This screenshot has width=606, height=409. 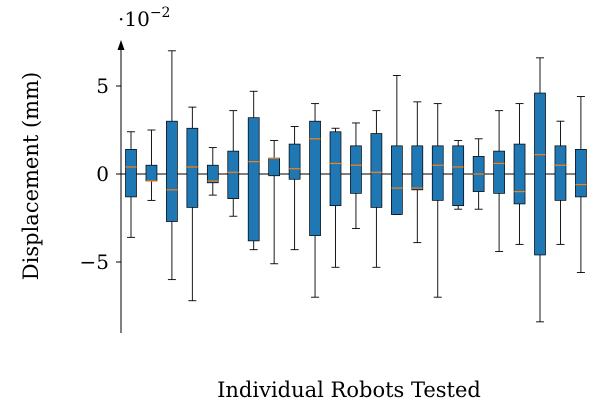 I want to click on y-tick-label: 0, so click(x=102, y=174).